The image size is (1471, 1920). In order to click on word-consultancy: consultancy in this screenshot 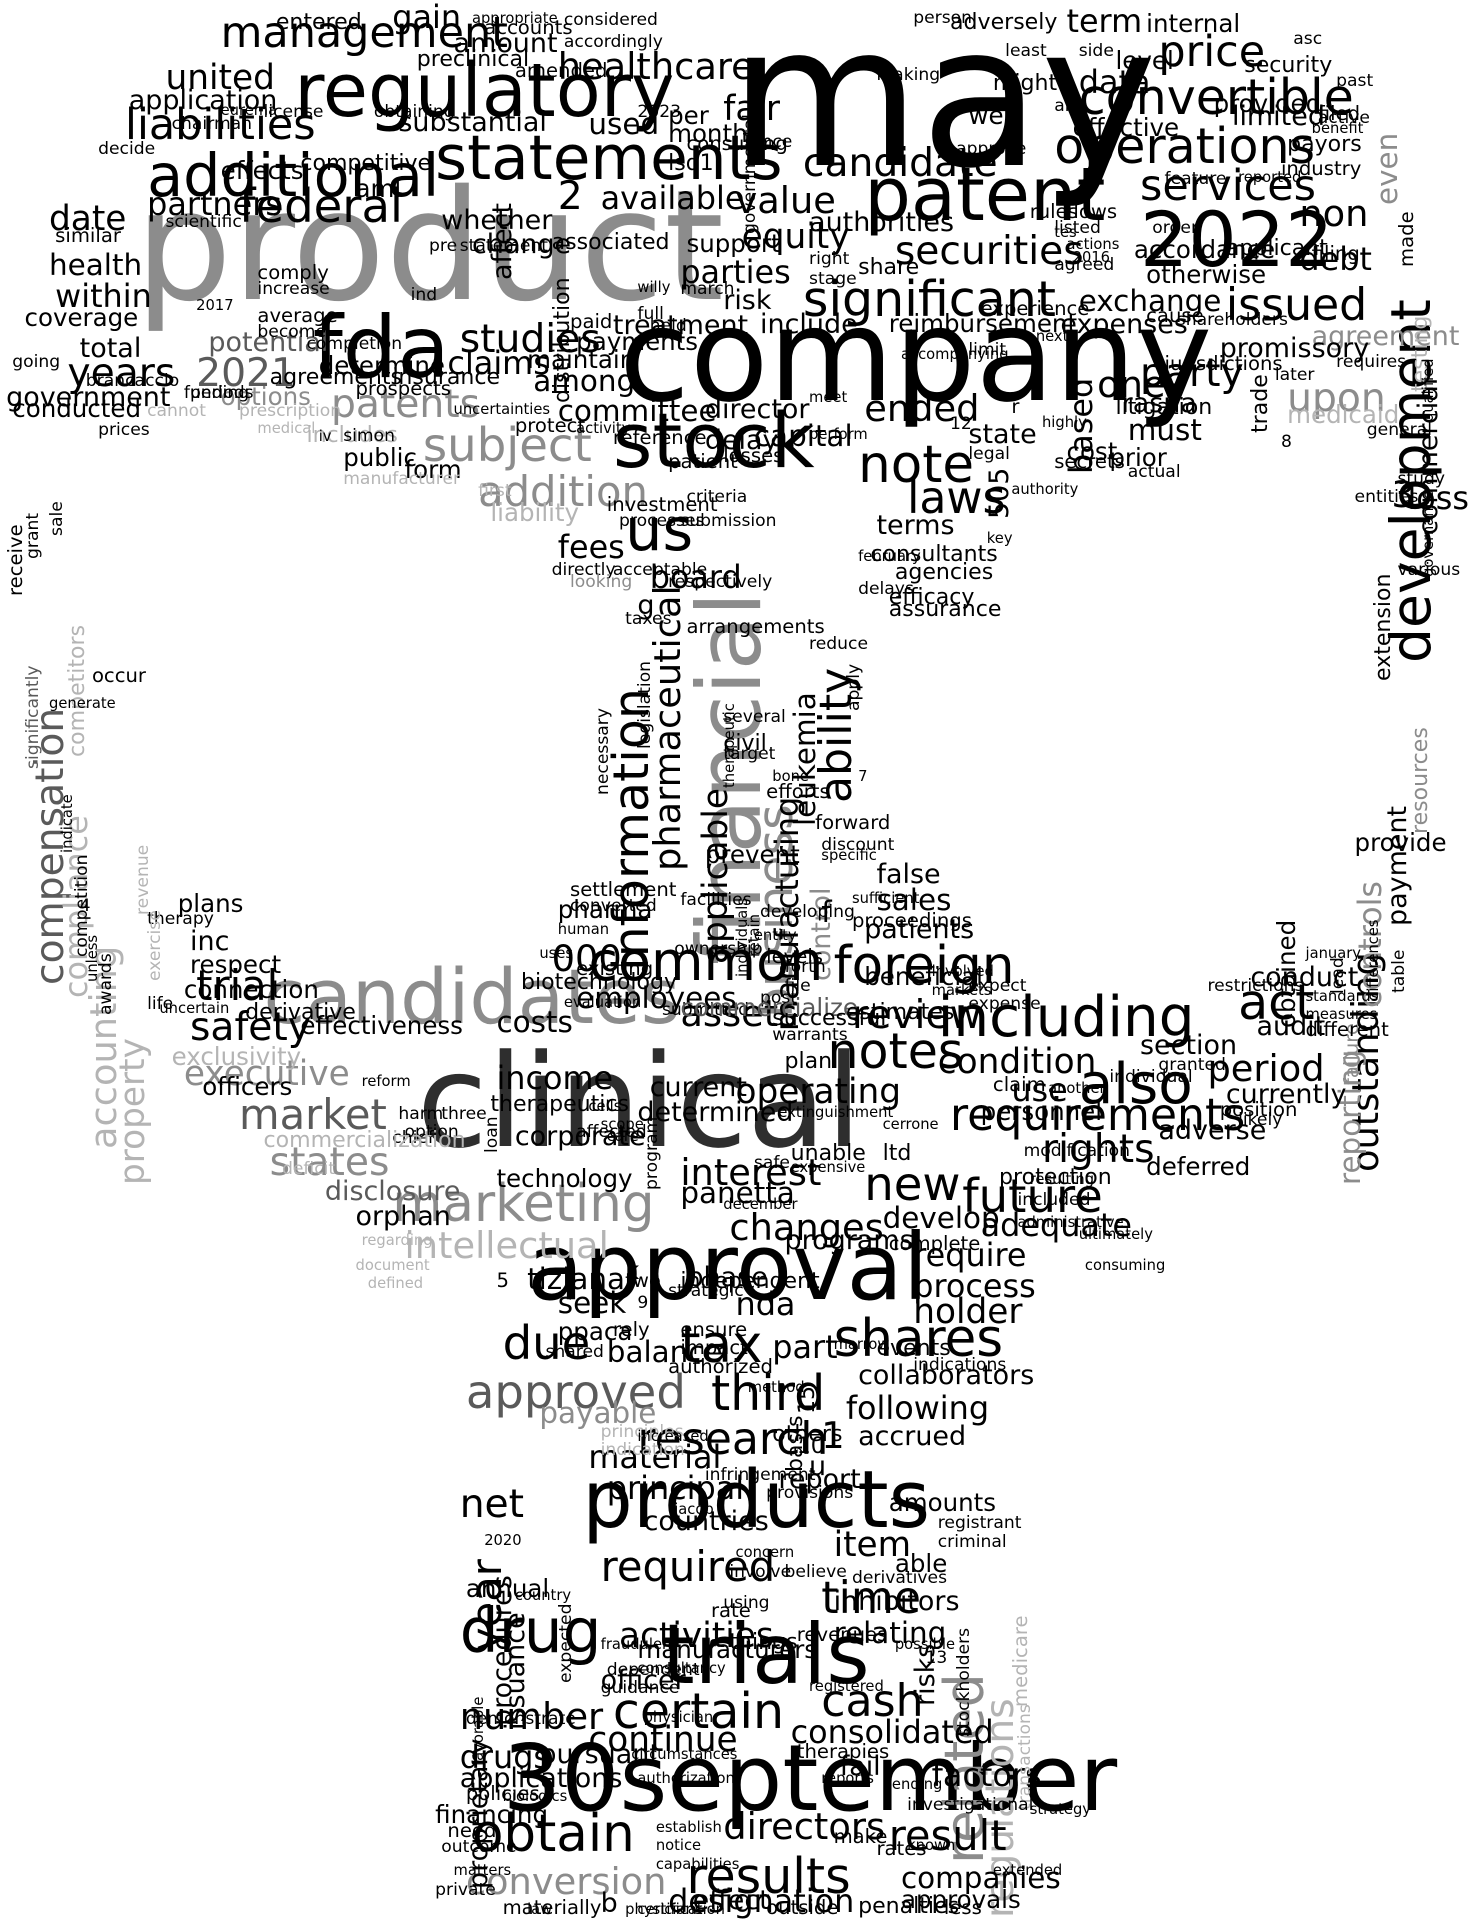, I will do `click(681, 1669)`.